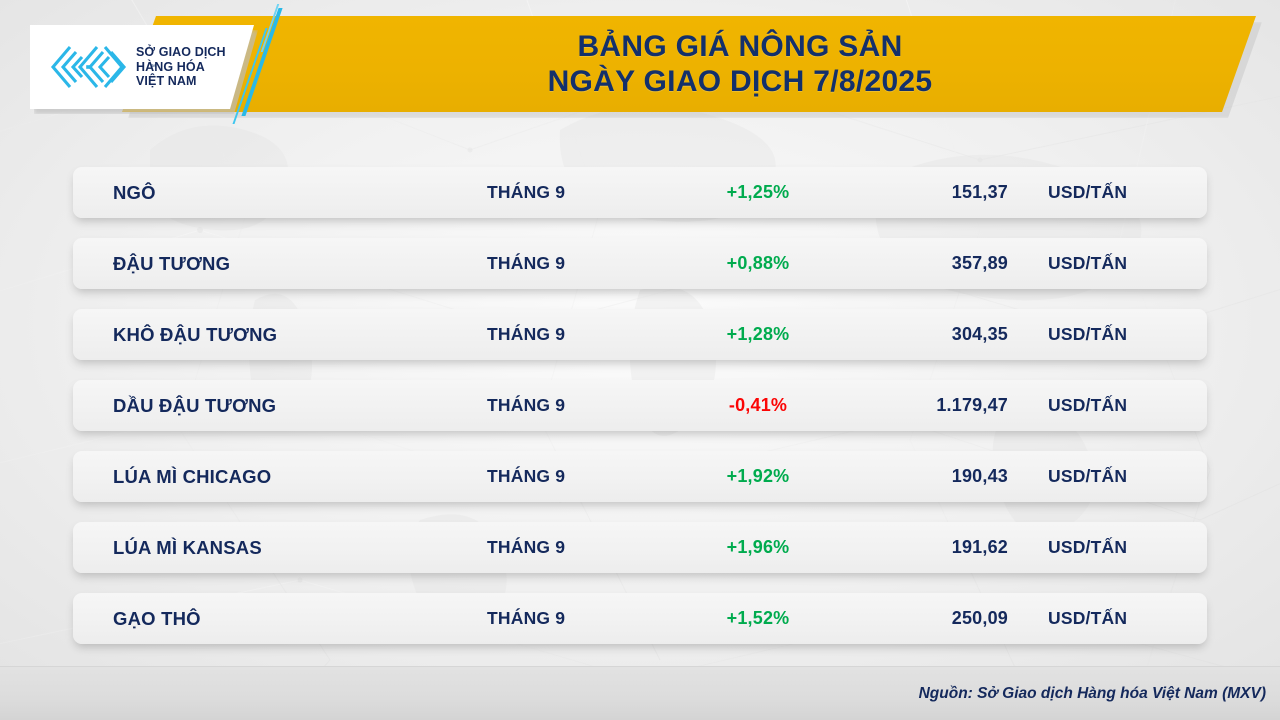 The height and width of the screenshot is (720, 1280). Describe the element at coordinates (979, 192) in the screenshot. I see `price-value: 151,37` at that location.